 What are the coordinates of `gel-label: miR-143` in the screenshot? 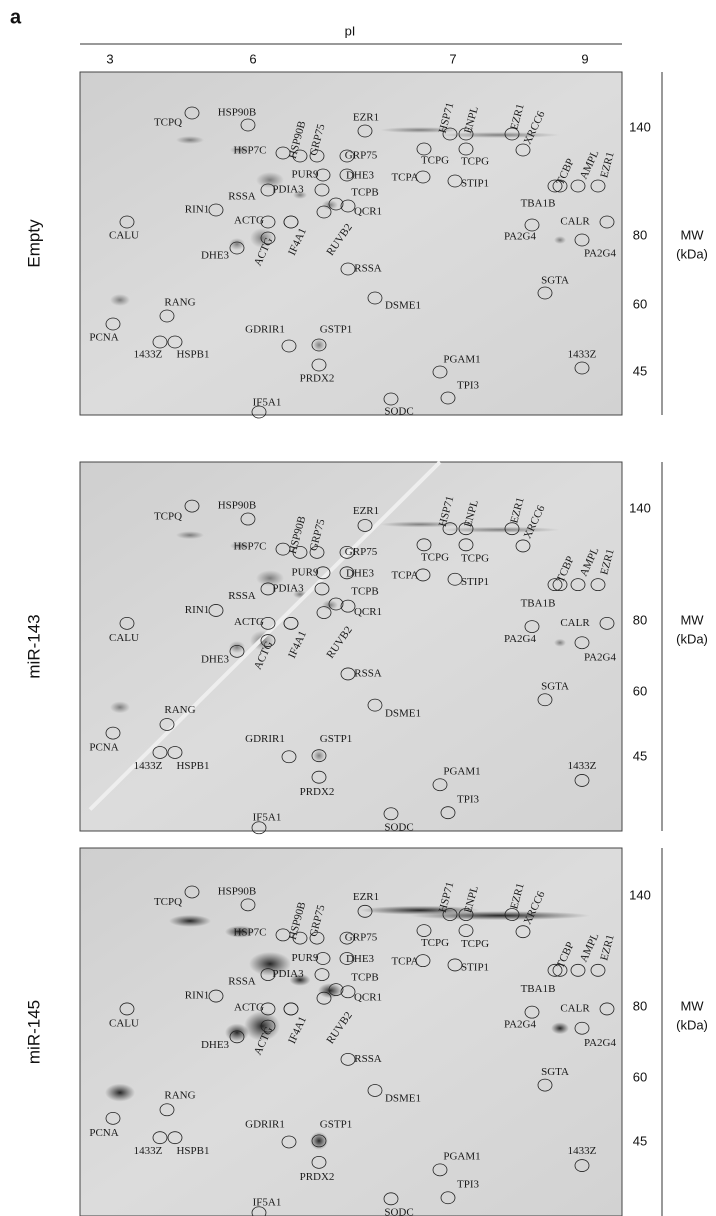 It's located at (33, 646).